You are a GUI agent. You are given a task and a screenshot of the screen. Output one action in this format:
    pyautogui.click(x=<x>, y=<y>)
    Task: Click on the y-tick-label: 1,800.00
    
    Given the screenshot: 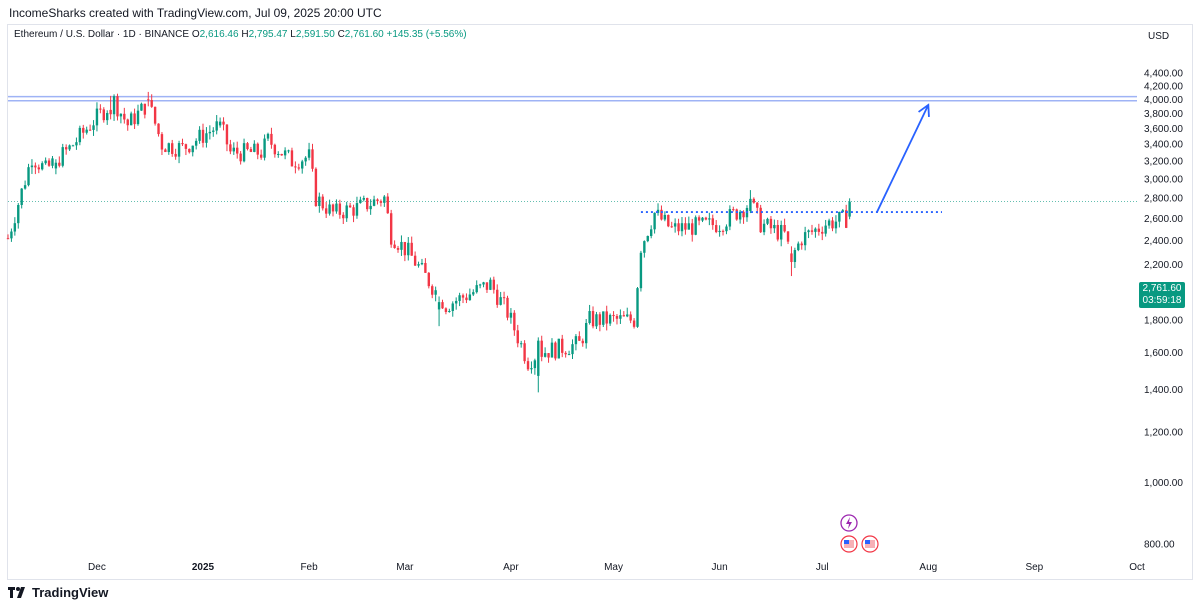 What is the action you would take?
    pyautogui.click(x=1163, y=320)
    